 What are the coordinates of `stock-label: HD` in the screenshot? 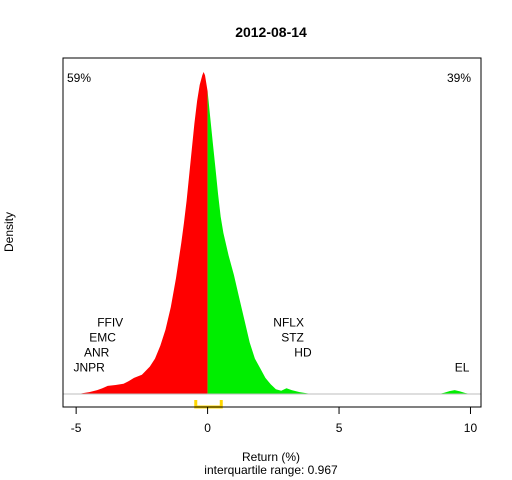 It's located at (303, 353).